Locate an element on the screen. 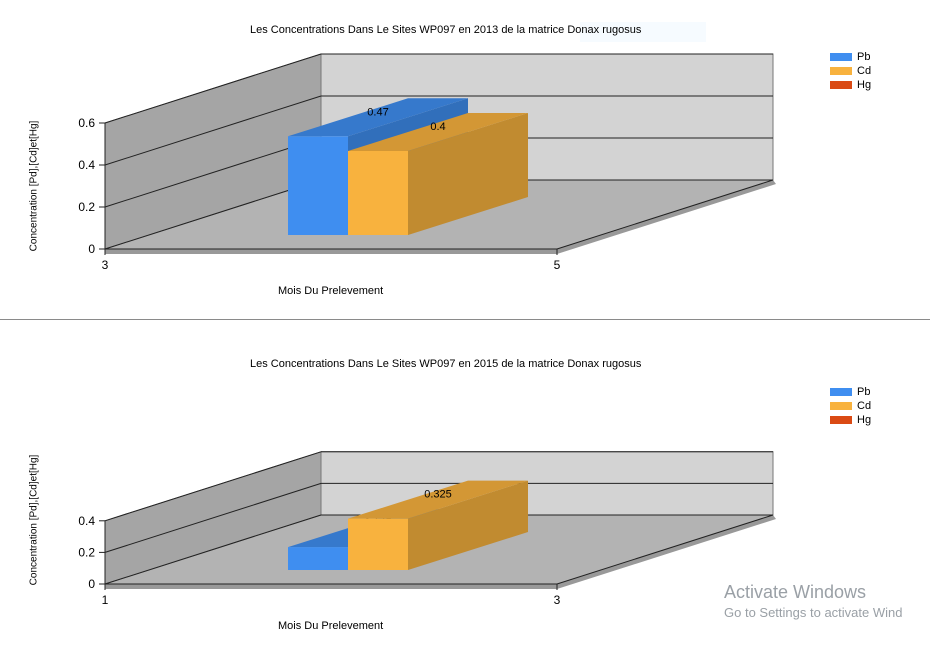  x-tick-label: 1 is located at coordinates (105, 600).